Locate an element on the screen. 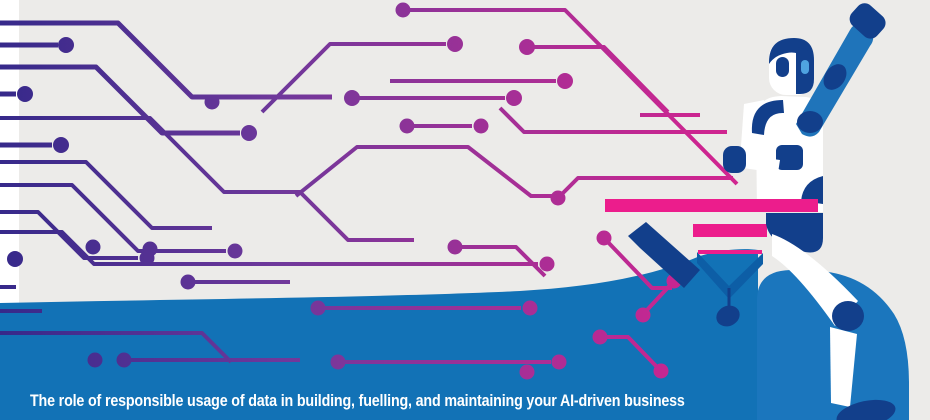  robot-raised-fist is located at coordinates (867, 21).